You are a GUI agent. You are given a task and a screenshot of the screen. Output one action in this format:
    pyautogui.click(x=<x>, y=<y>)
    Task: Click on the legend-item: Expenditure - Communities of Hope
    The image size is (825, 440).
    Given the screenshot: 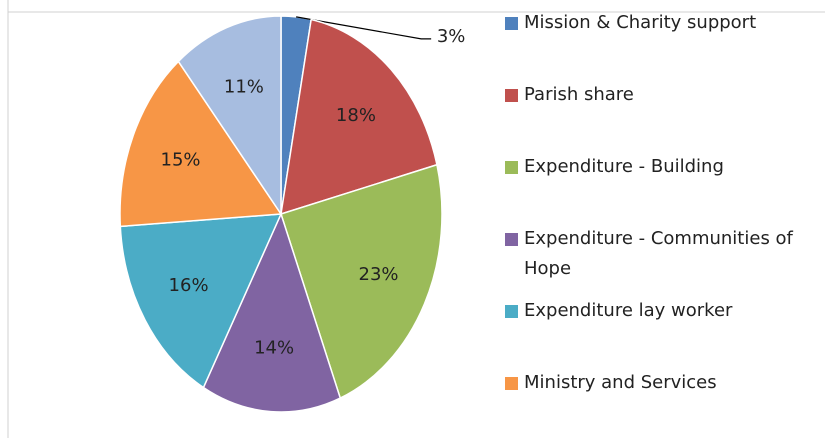 What is the action you would take?
    pyautogui.click(x=662, y=260)
    